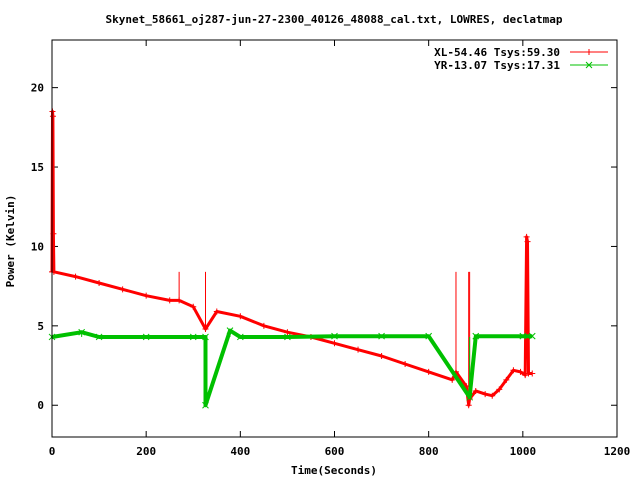  What do you see at coordinates (497, 65) in the screenshot?
I see `legend-label: YR-13.07 Tsys:17.31` at bounding box center [497, 65].